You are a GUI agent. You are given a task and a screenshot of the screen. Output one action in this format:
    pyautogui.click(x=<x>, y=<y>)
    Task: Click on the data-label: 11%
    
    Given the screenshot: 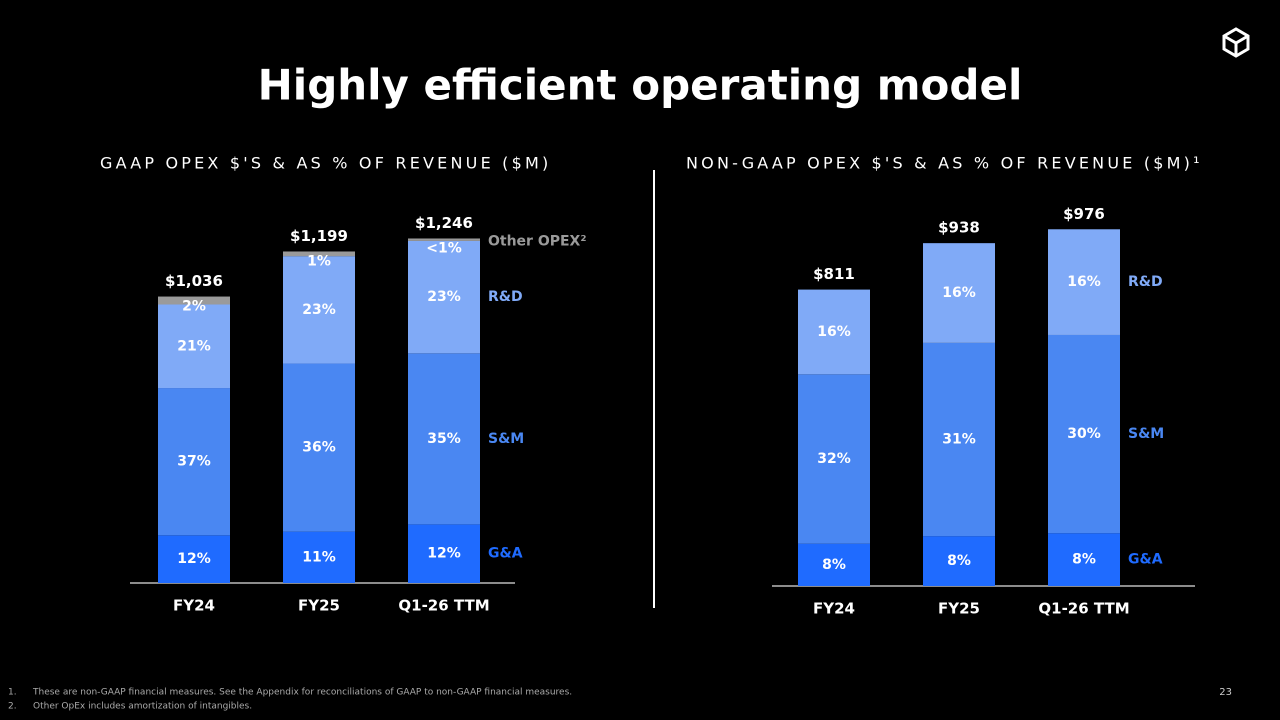 What is the action you would take?
    pyautogui.click(x=319, y=557)
    